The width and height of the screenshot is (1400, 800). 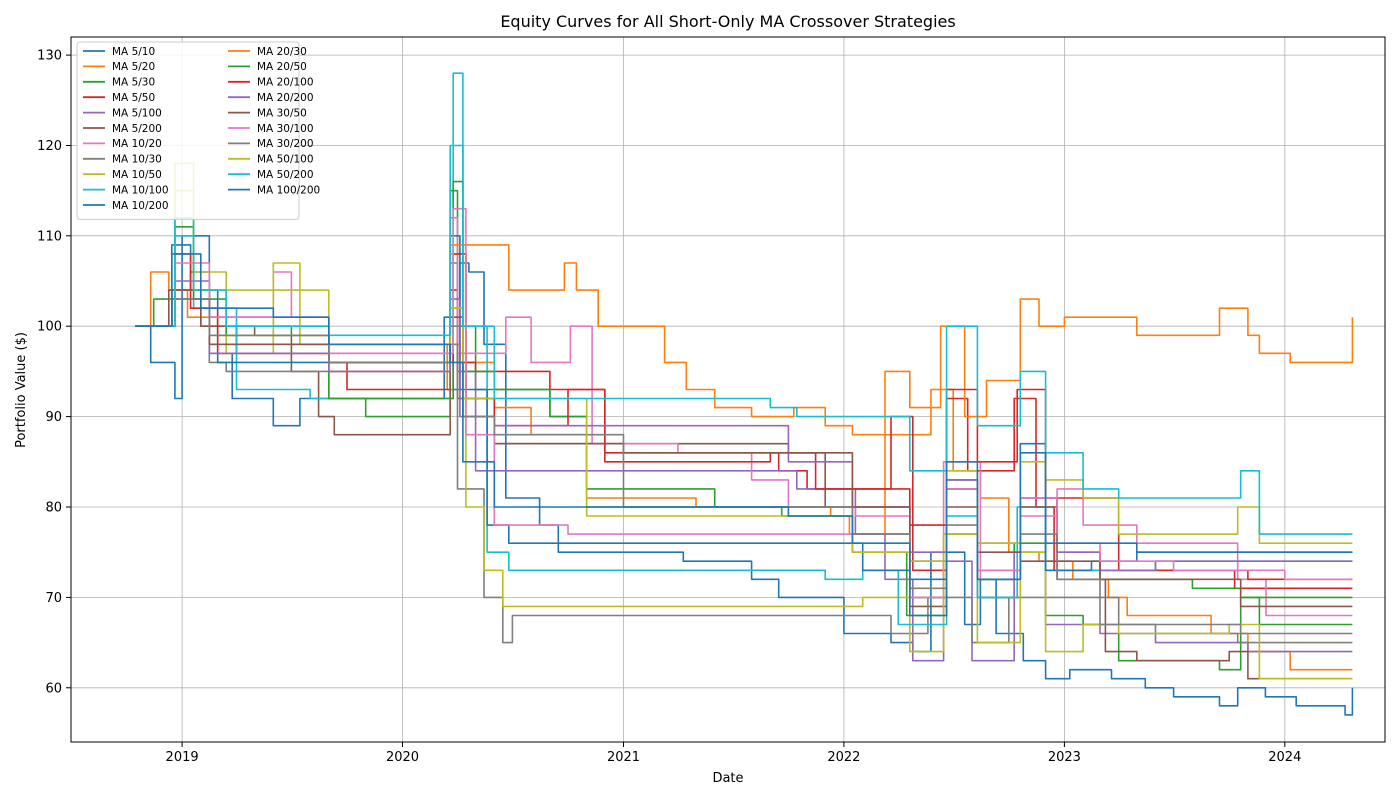 I want to click on legend-entry: MA 5/20, so click(x=133, y=67).